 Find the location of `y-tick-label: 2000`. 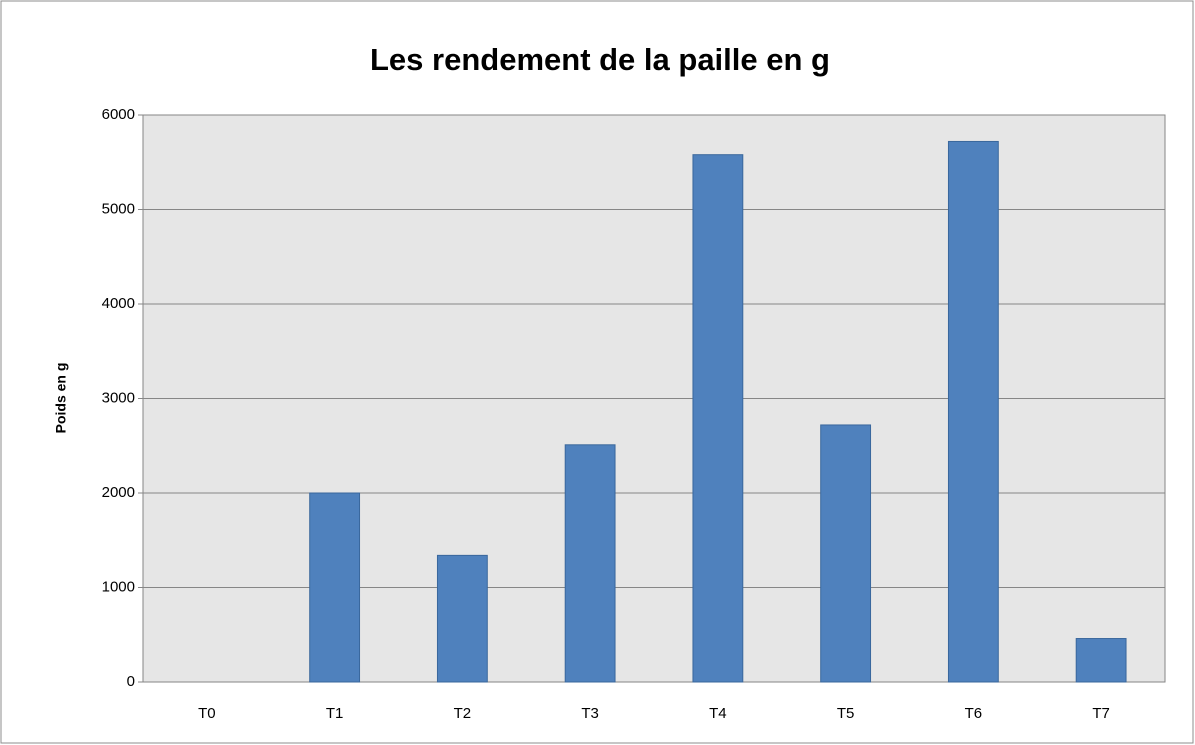

y-tick-label: 2000 is located at coordinates (118, 492).